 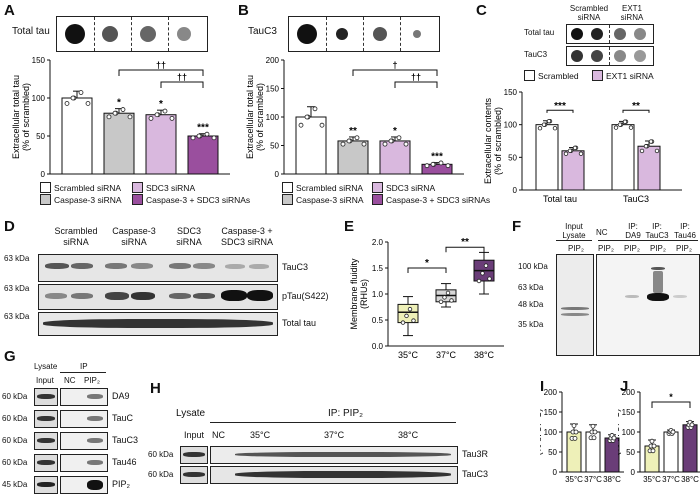 What do you see at coordinates (346, 413) in the screenshot?
I see `header-ip-pip: IP: PIP₂` at bounding box center [346, 413].